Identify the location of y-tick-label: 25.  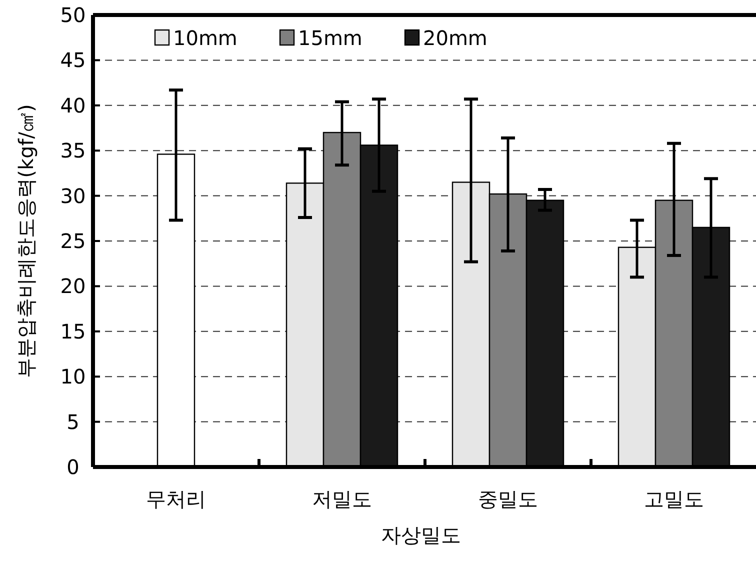
(73, 241).